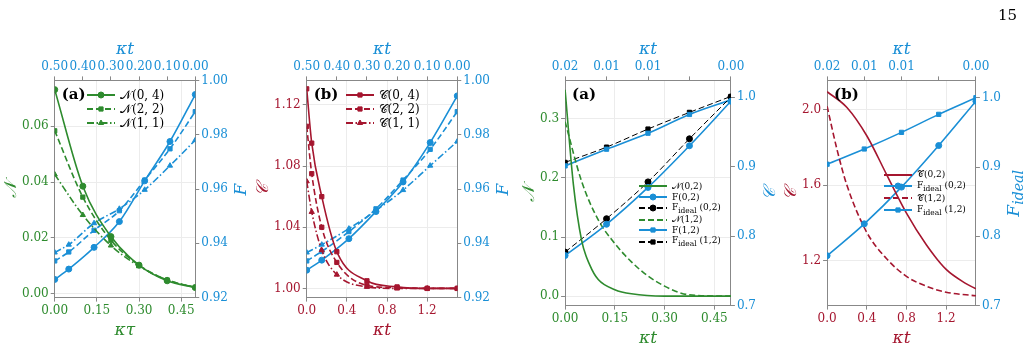 The width and height of the screenshot is (1025, 357). Describe the element at coordinates (685, 196) in the screenshot. I see `legend-label: F(0,2)` at that location.